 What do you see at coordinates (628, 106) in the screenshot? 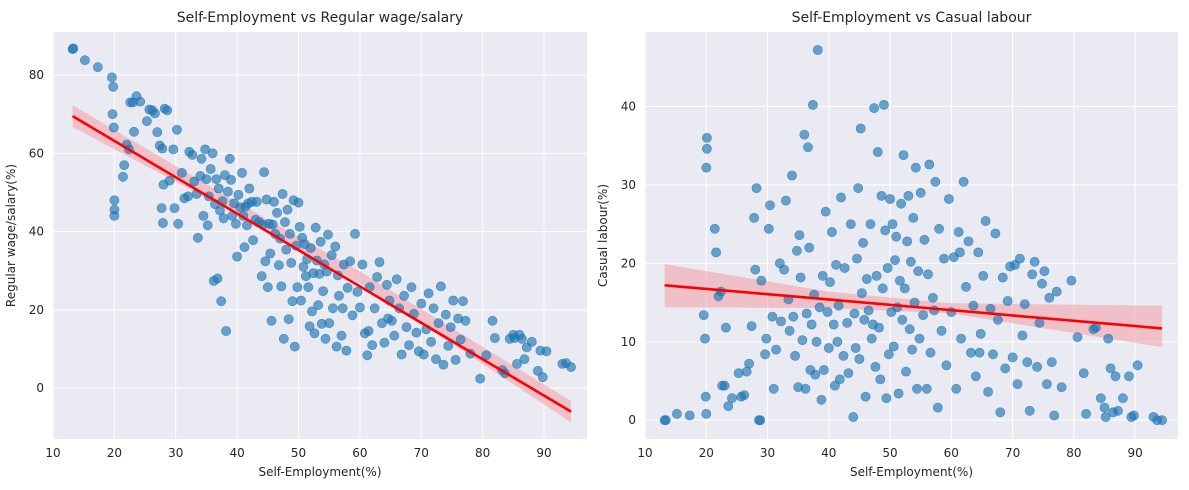
I see `y-tick-label: 40` at bounding box center [628, 106].